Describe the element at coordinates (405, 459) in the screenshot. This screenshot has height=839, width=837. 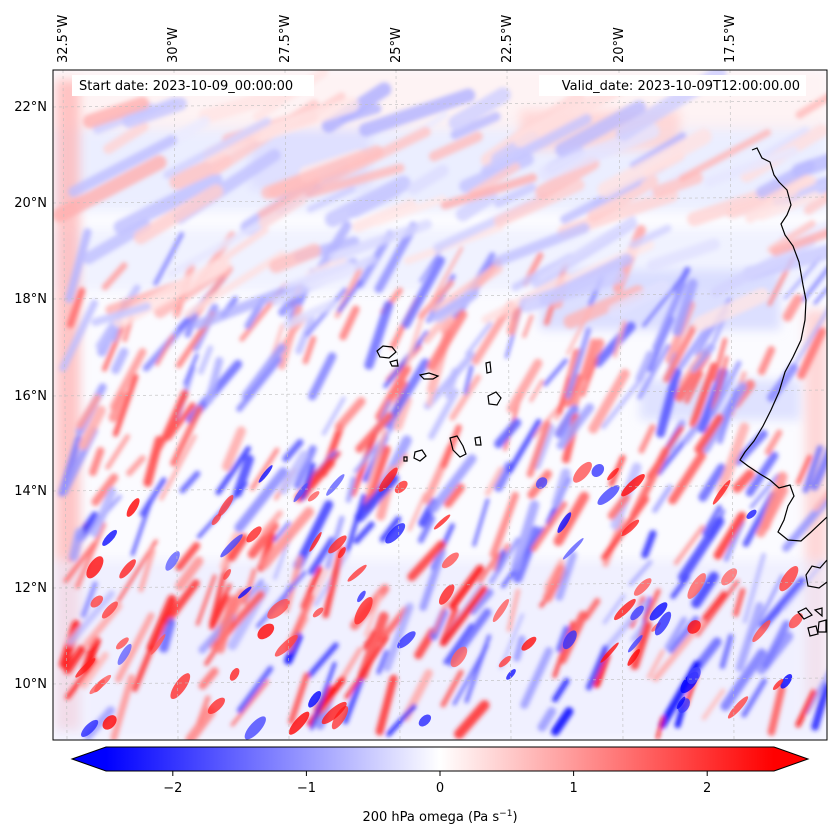
I see `brava-island` at that location.